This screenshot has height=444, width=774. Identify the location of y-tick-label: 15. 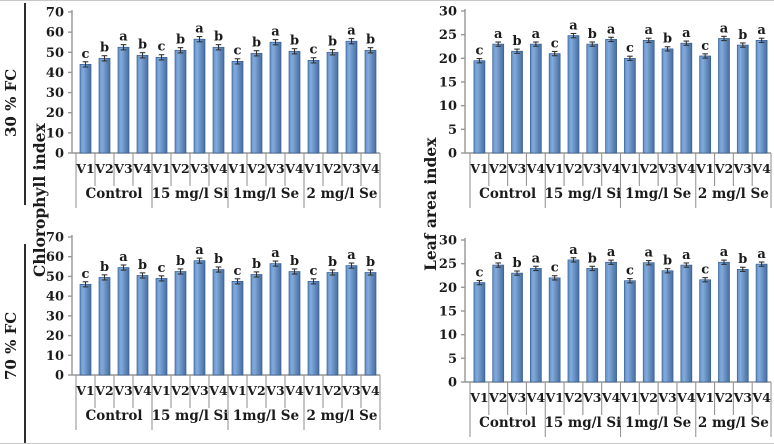
(448, 312).